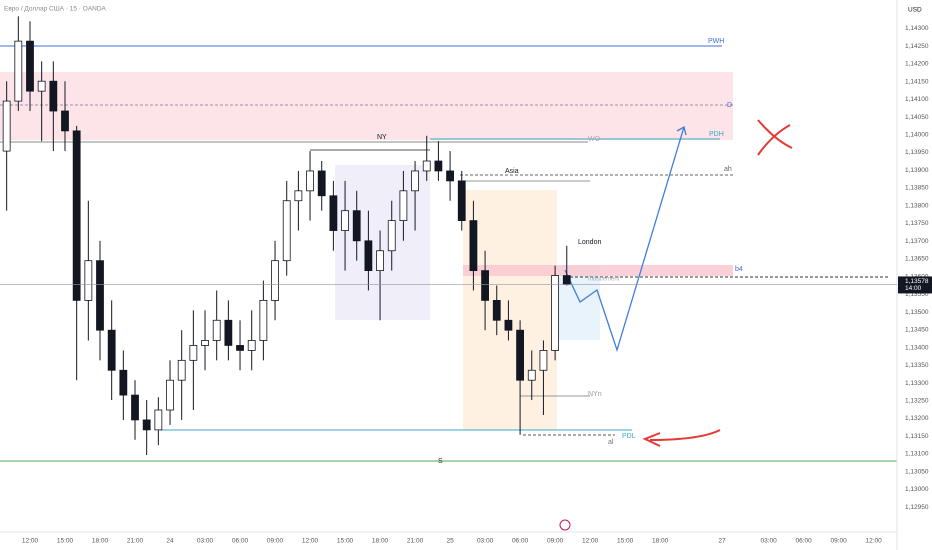 The image size is (932, 550). I want to click on y-tick-label: 1,13250, so click(917, 400).